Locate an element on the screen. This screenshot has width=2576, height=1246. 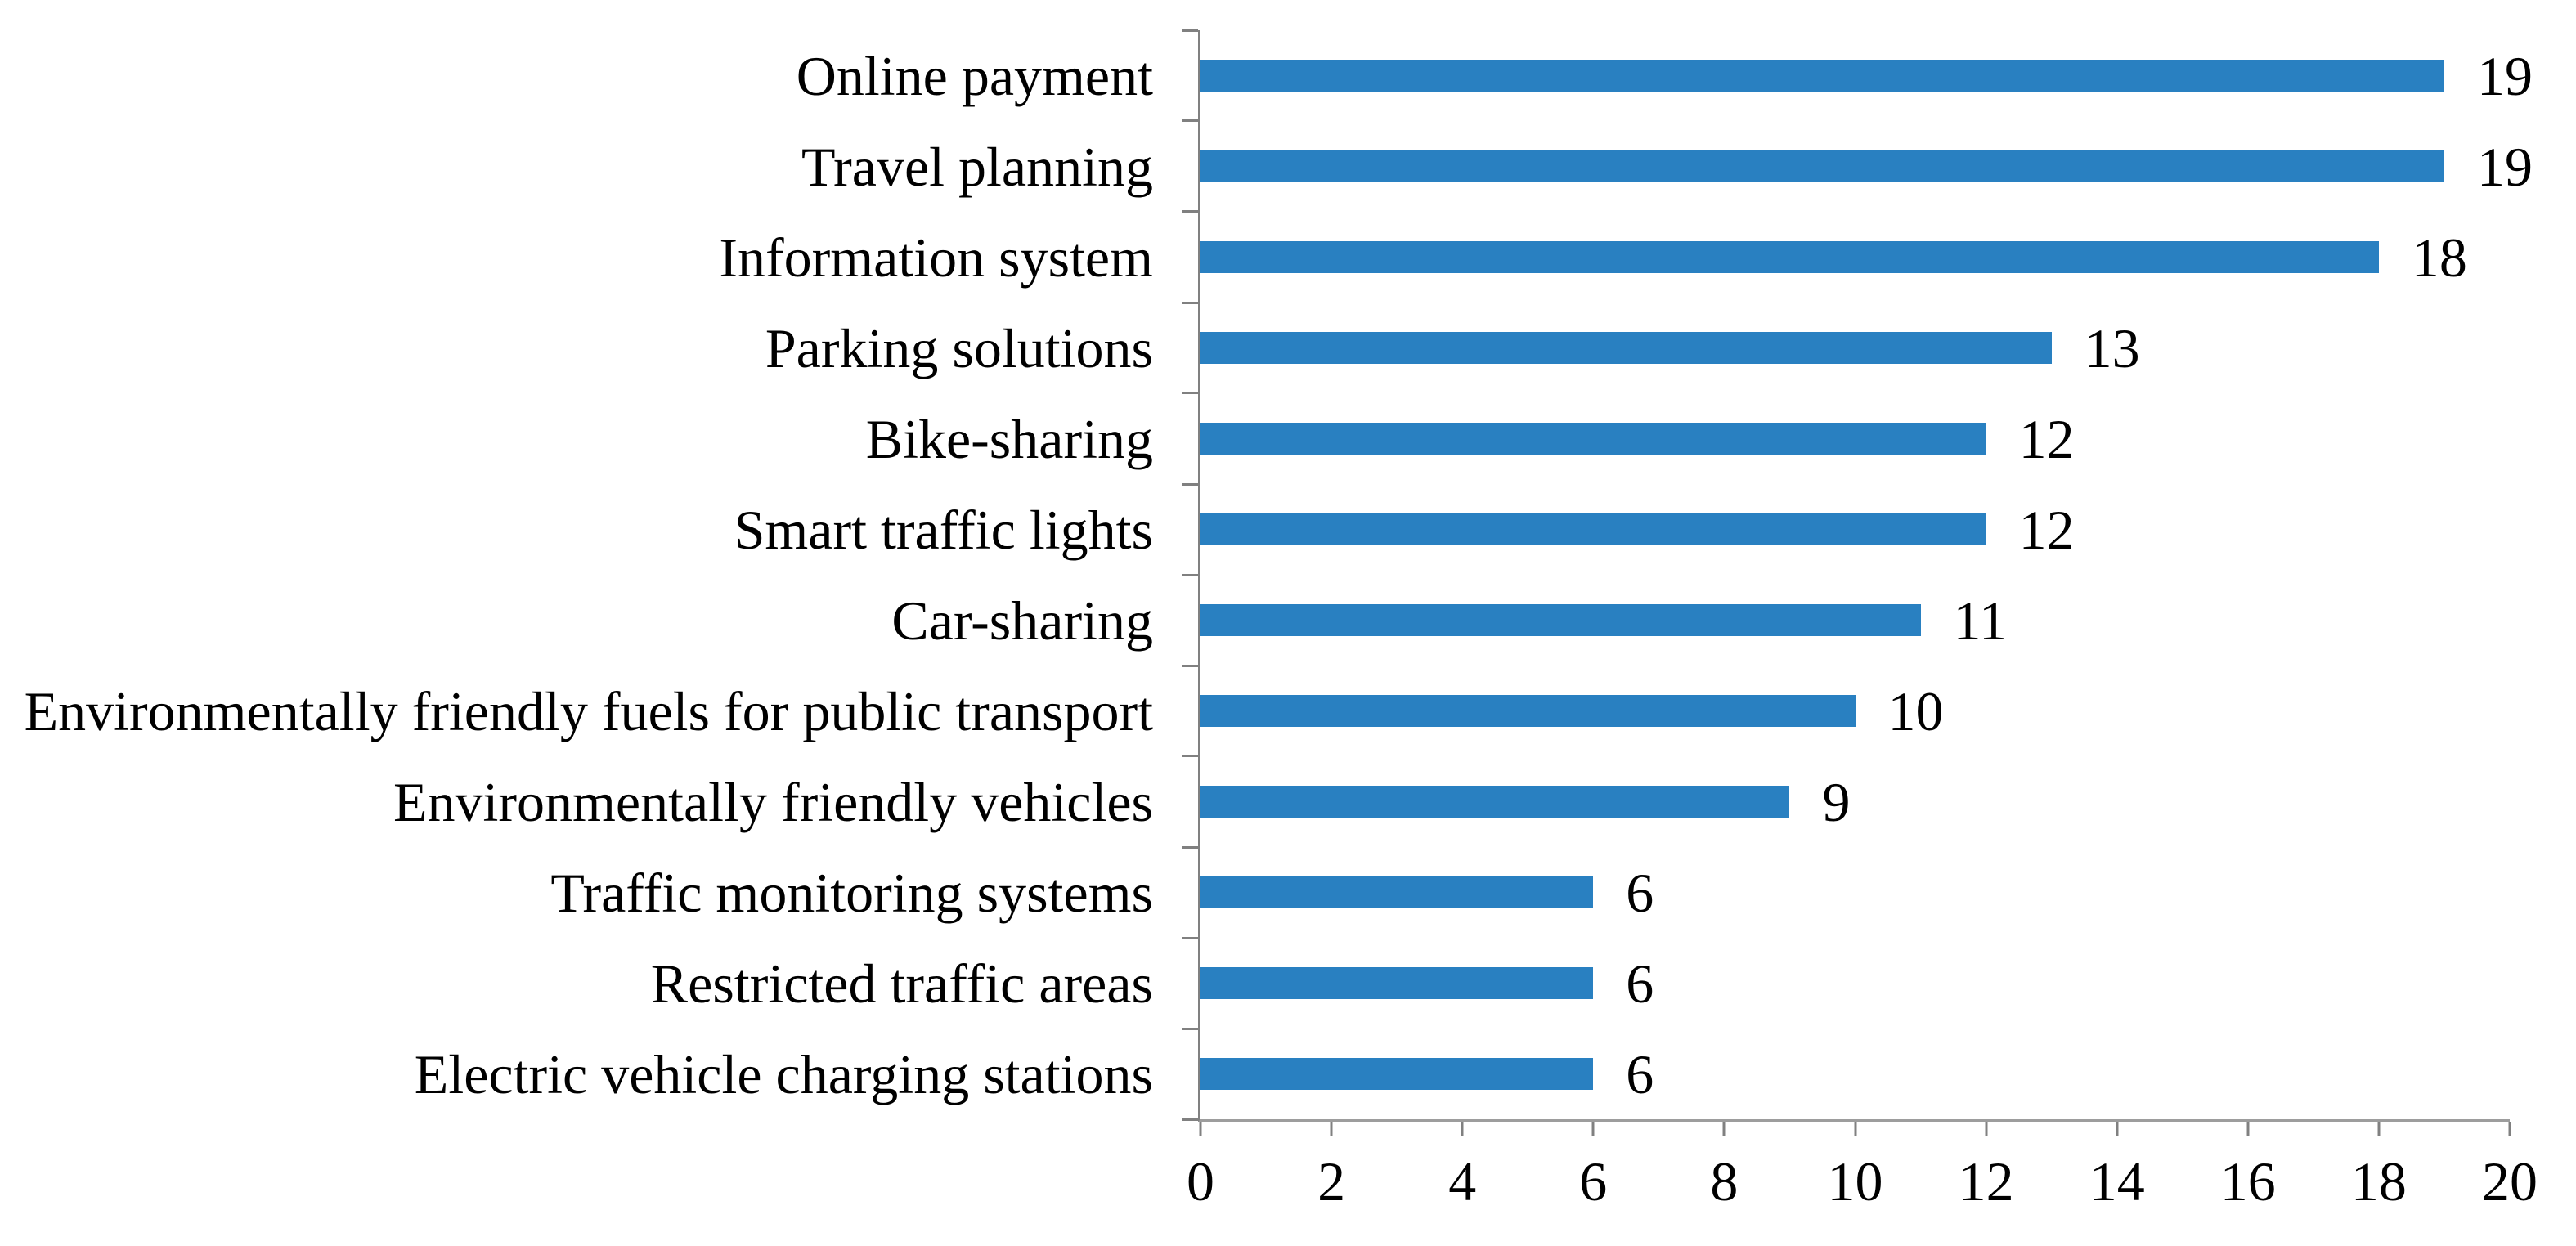
x-axis-tick-label: 6 is located at coordinates (1593, 1181).